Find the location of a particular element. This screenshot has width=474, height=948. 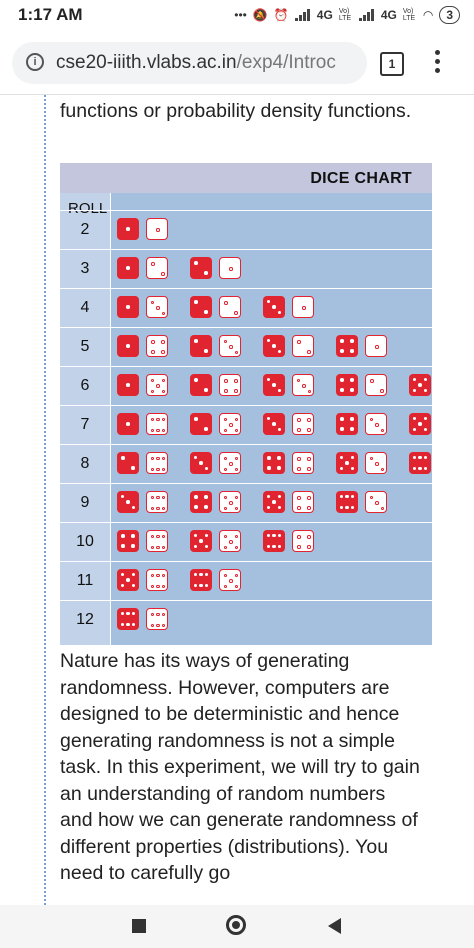

overflow-menu-icon is located at coordinates (437, 63).